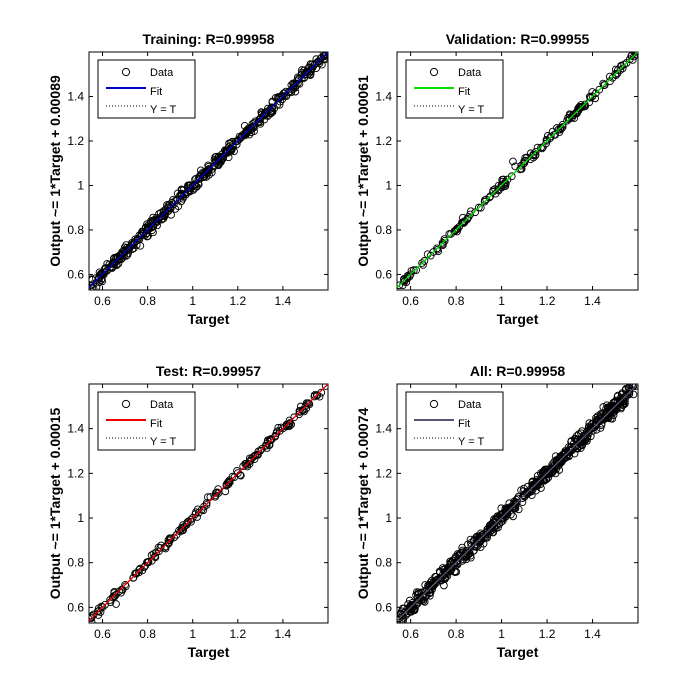  What do you see at coordinates (209, 39) in the screenshot?
I see `chart-title: Training: R=0.99958` at bounding box center [209, 39].